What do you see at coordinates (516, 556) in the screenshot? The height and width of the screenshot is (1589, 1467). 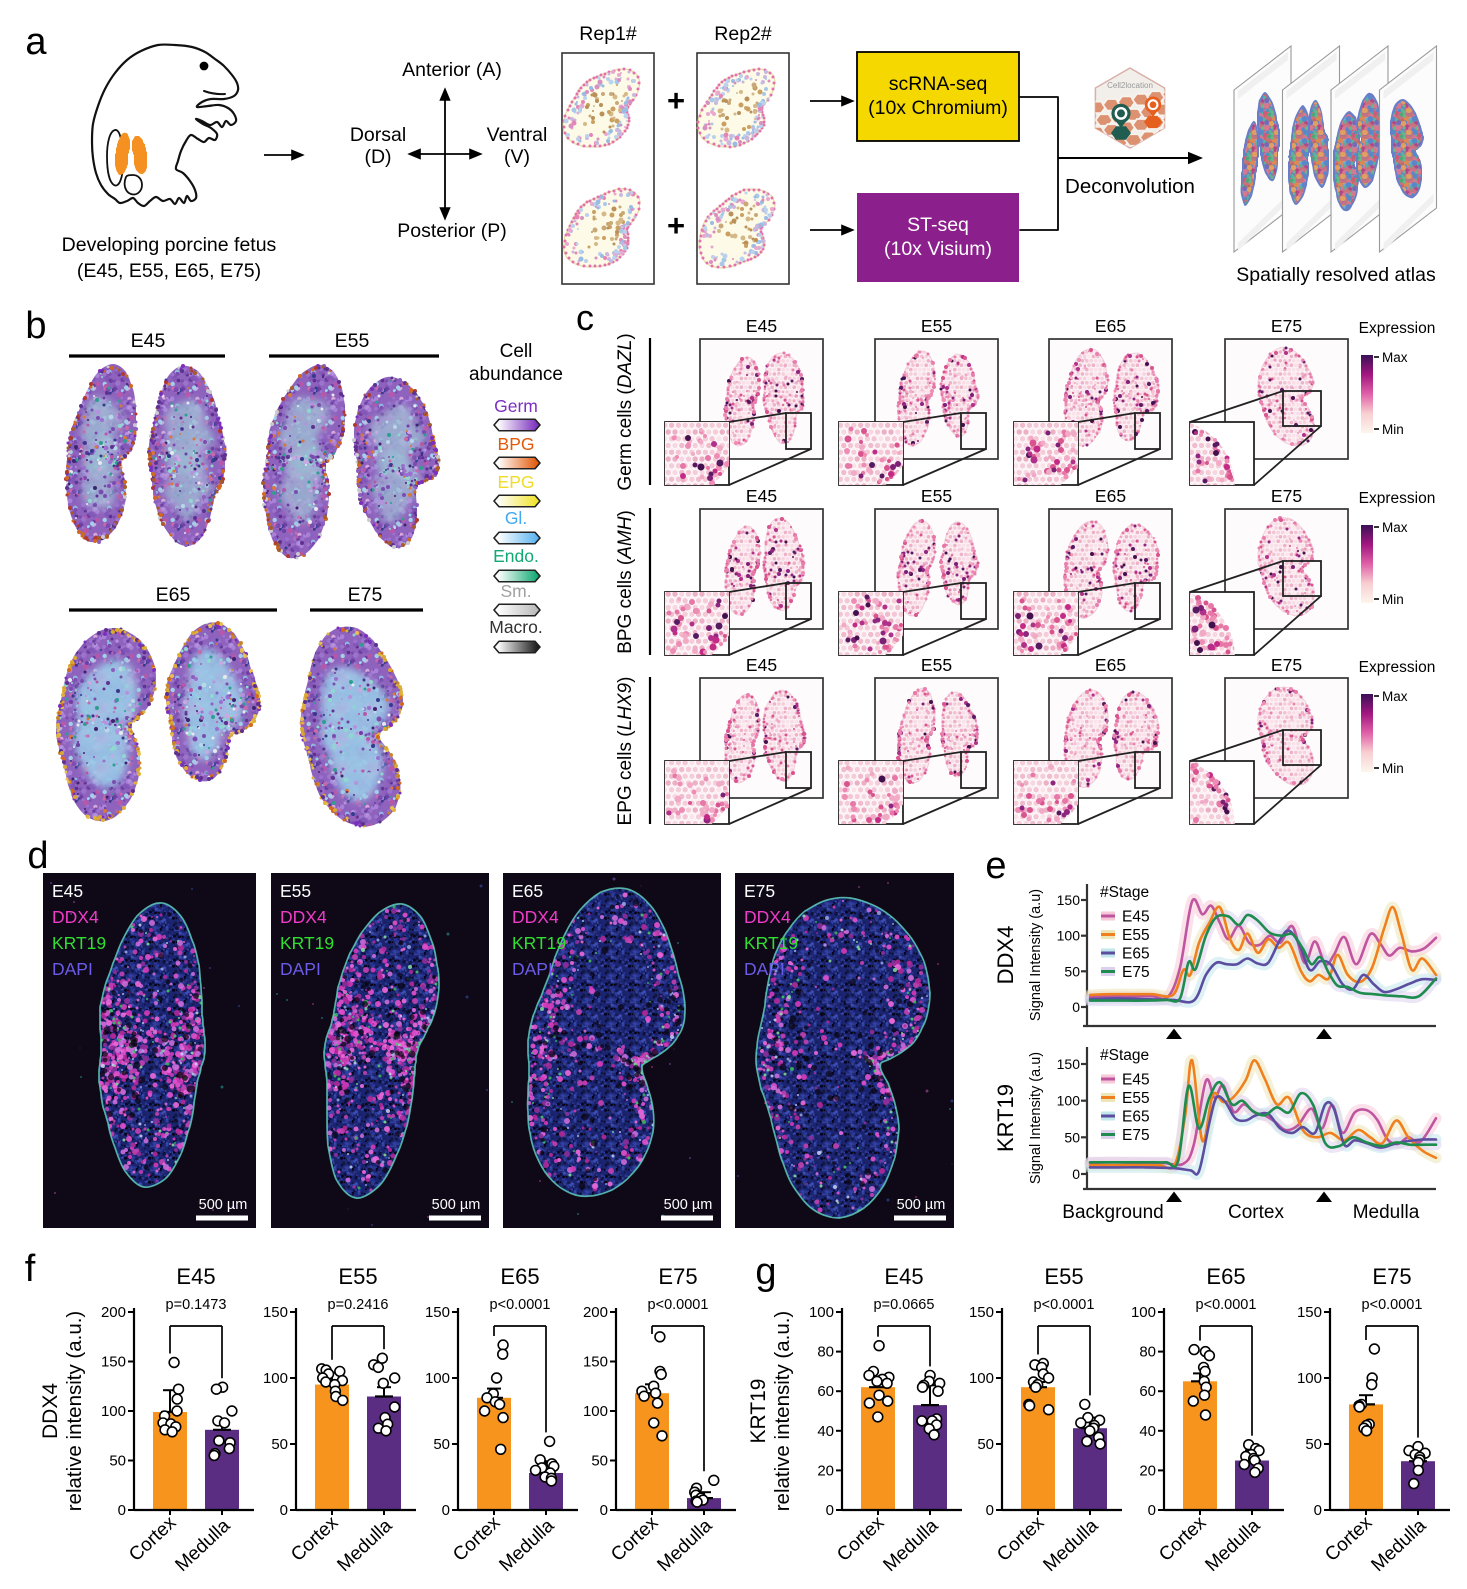 I see `svg-text: Endo.` at bounding box center [516, 556].